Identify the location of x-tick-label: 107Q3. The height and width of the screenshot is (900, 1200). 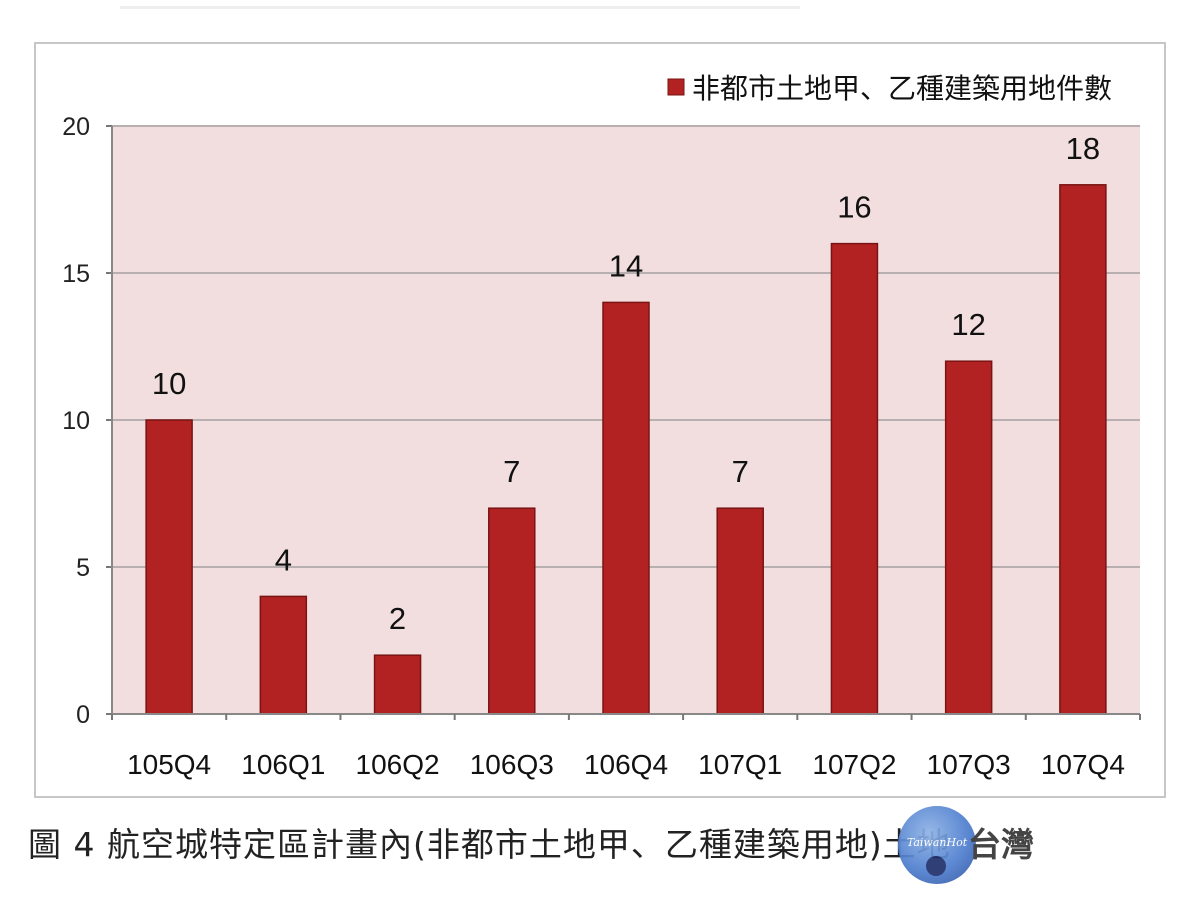
(969, 764).